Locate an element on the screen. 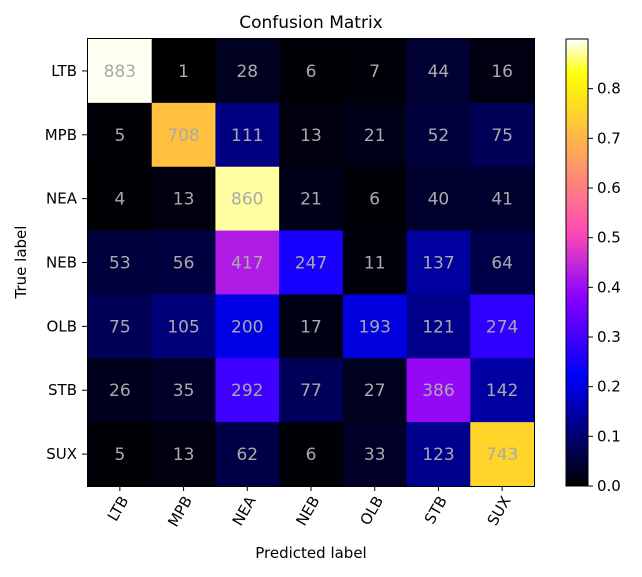 The height and width of the screenshot is (577, 642). cell-value-label: 193 is located at coordinates (374, 327).